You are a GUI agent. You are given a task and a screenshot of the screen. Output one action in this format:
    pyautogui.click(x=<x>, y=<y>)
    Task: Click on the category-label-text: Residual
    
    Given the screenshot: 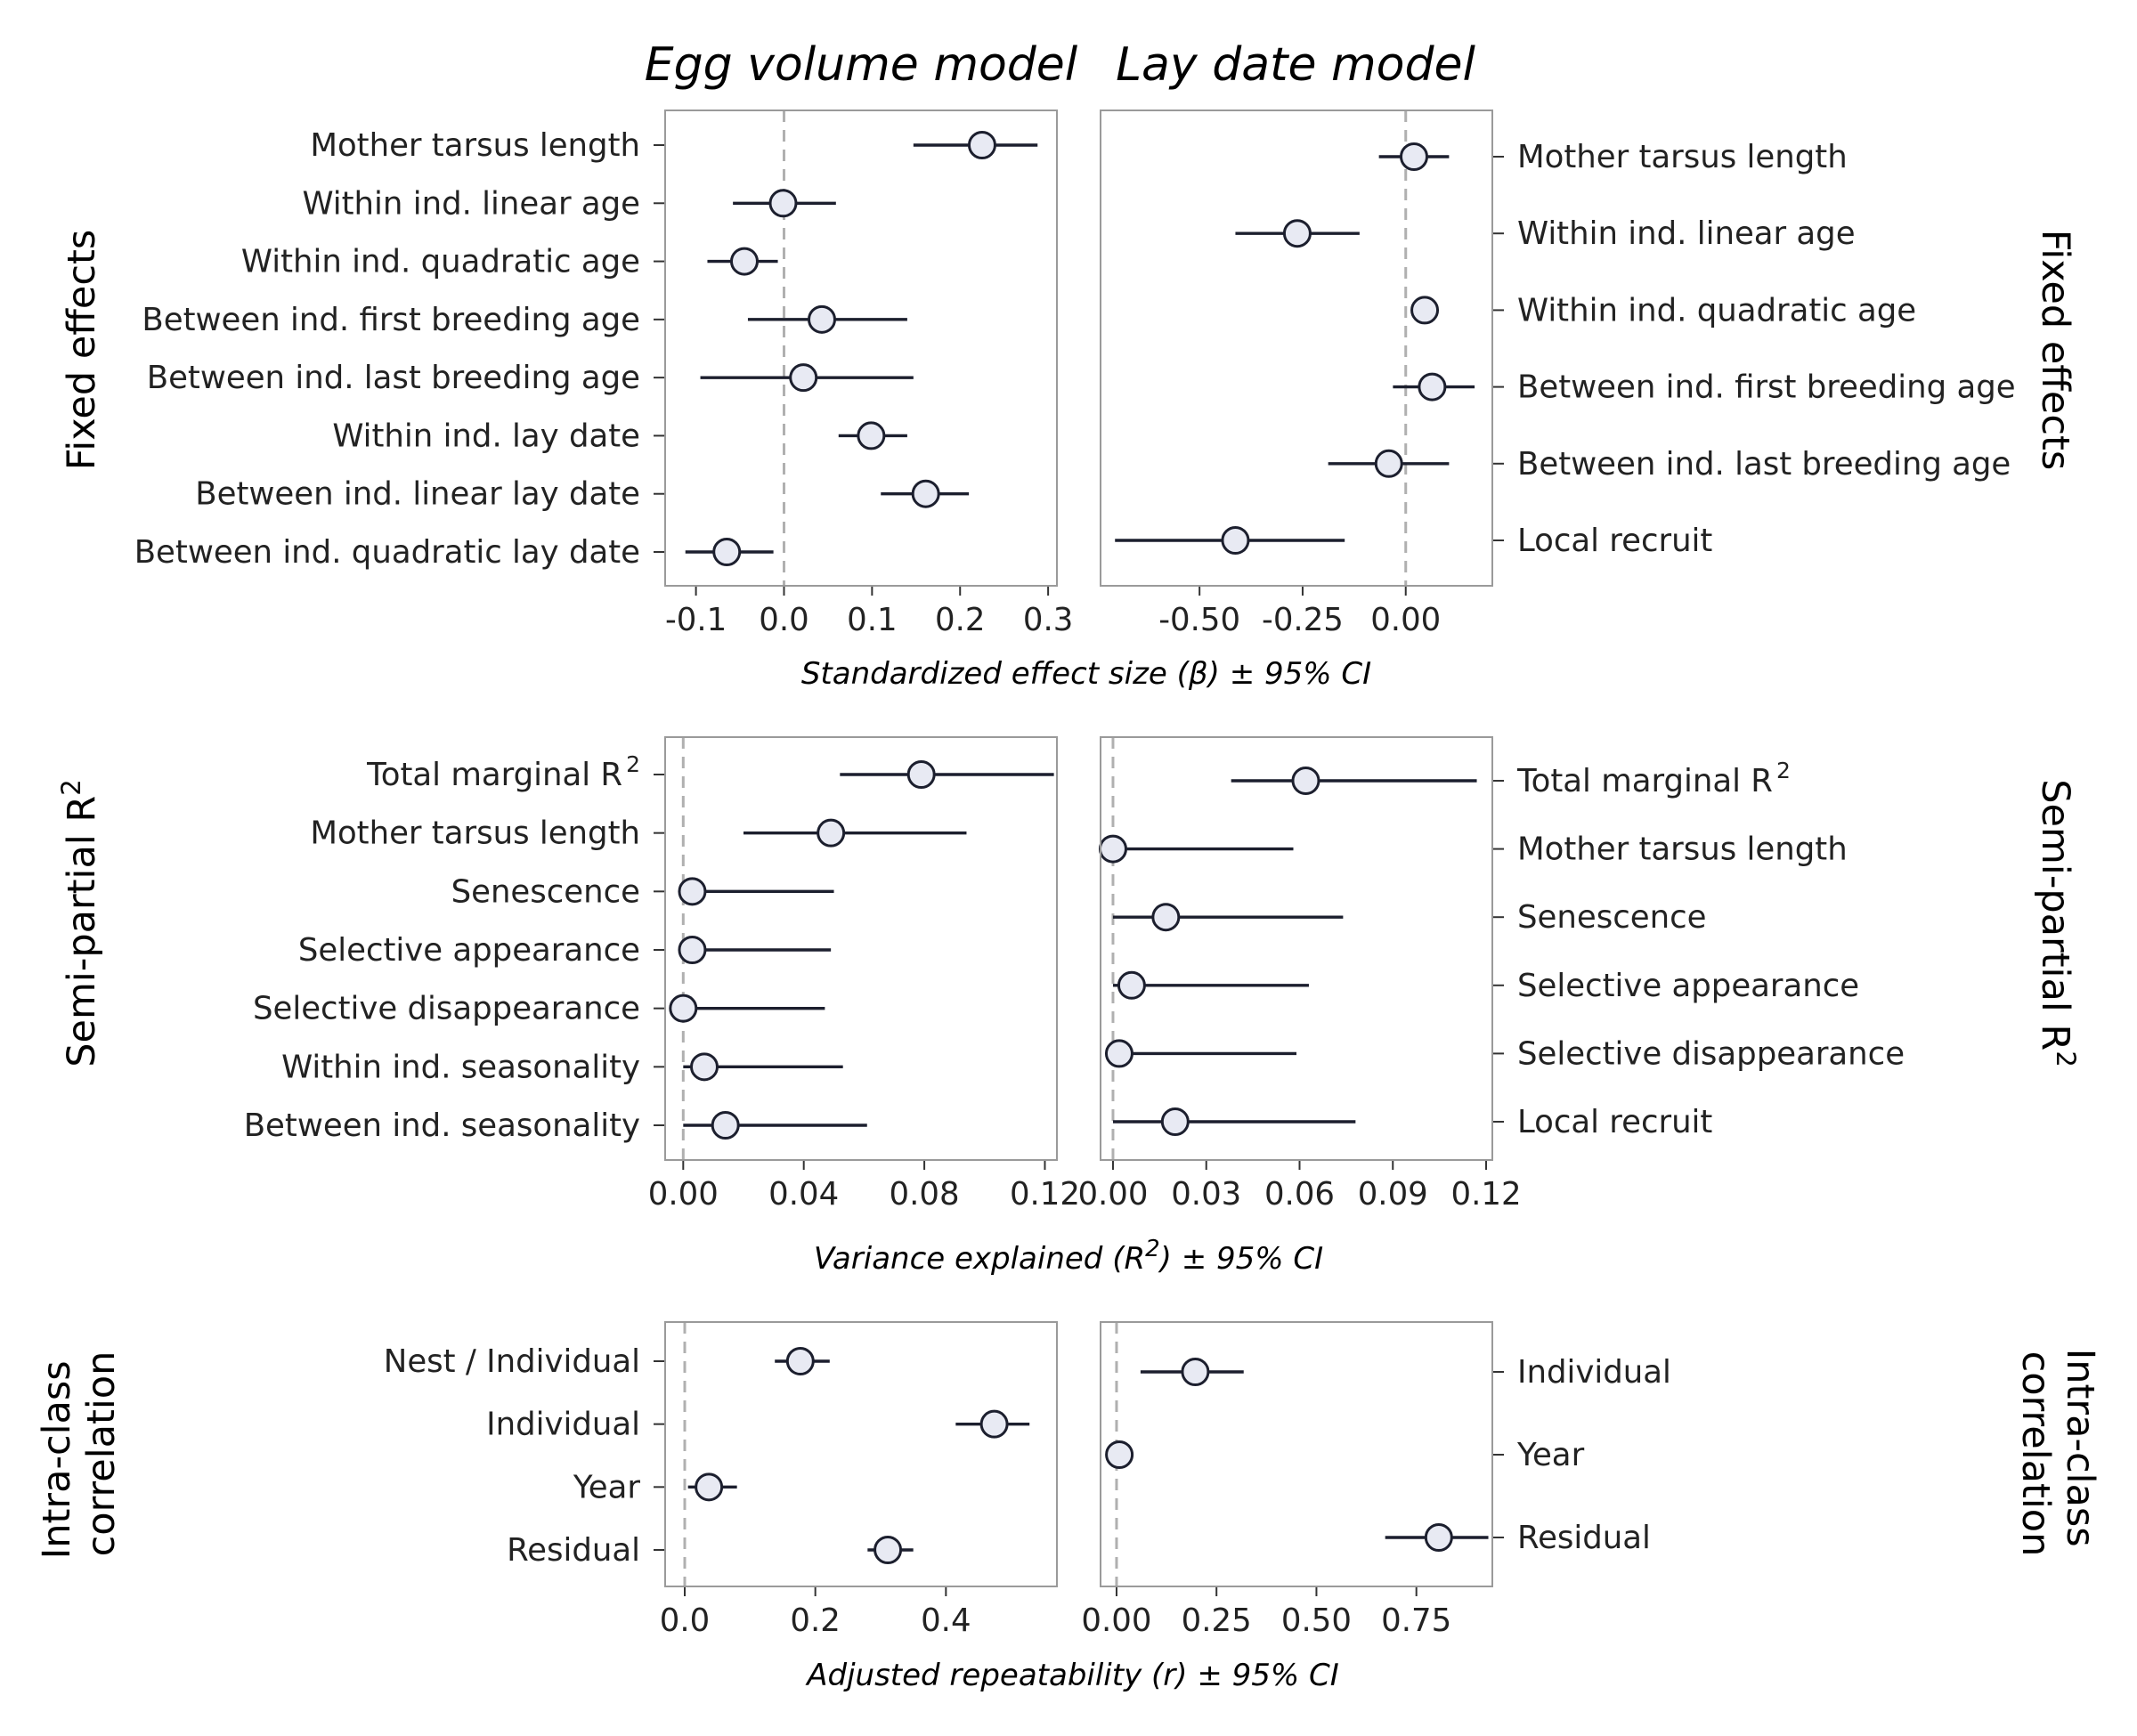 What is the action you would take?
    pyautogui.click(x=1584, y=1538)
    